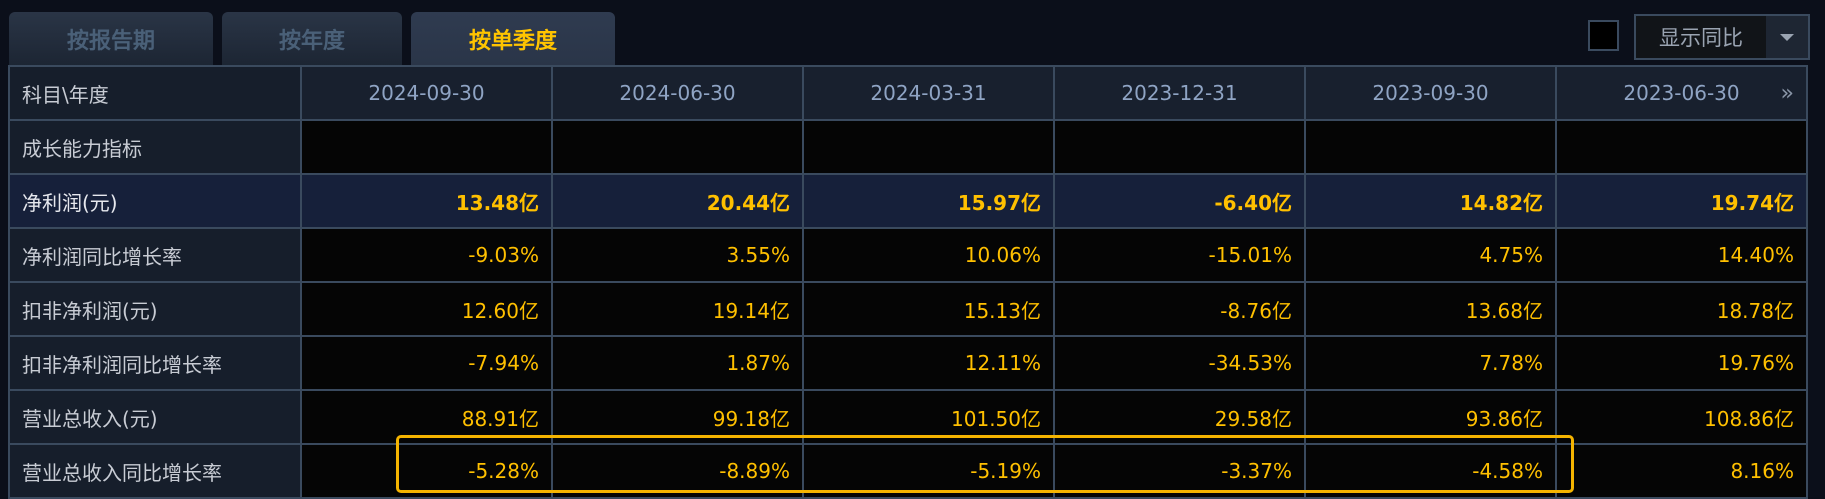 This screenshot has width=1825, height=499. I want to click on table-cell: 13.68亿, so click(1430, 309).